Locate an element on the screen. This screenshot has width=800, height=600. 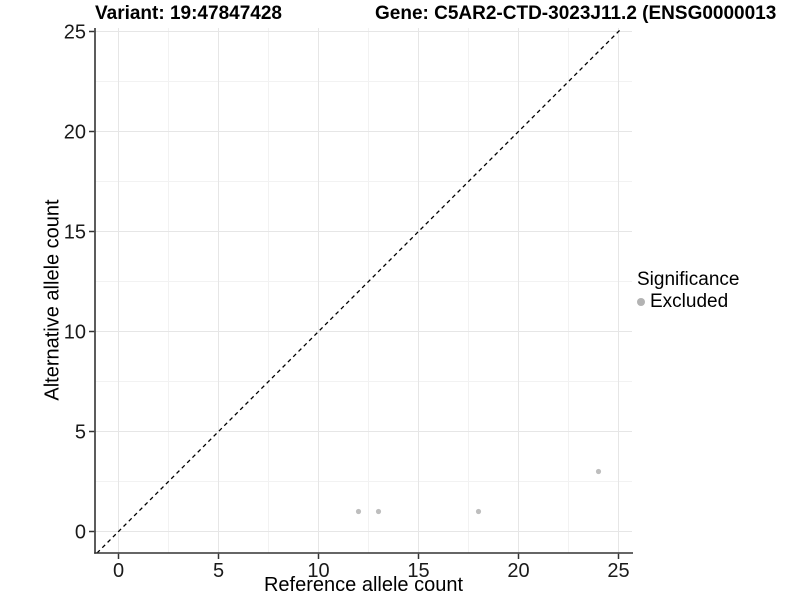
legend-item: Excluded is located at coordinates (688, 302).